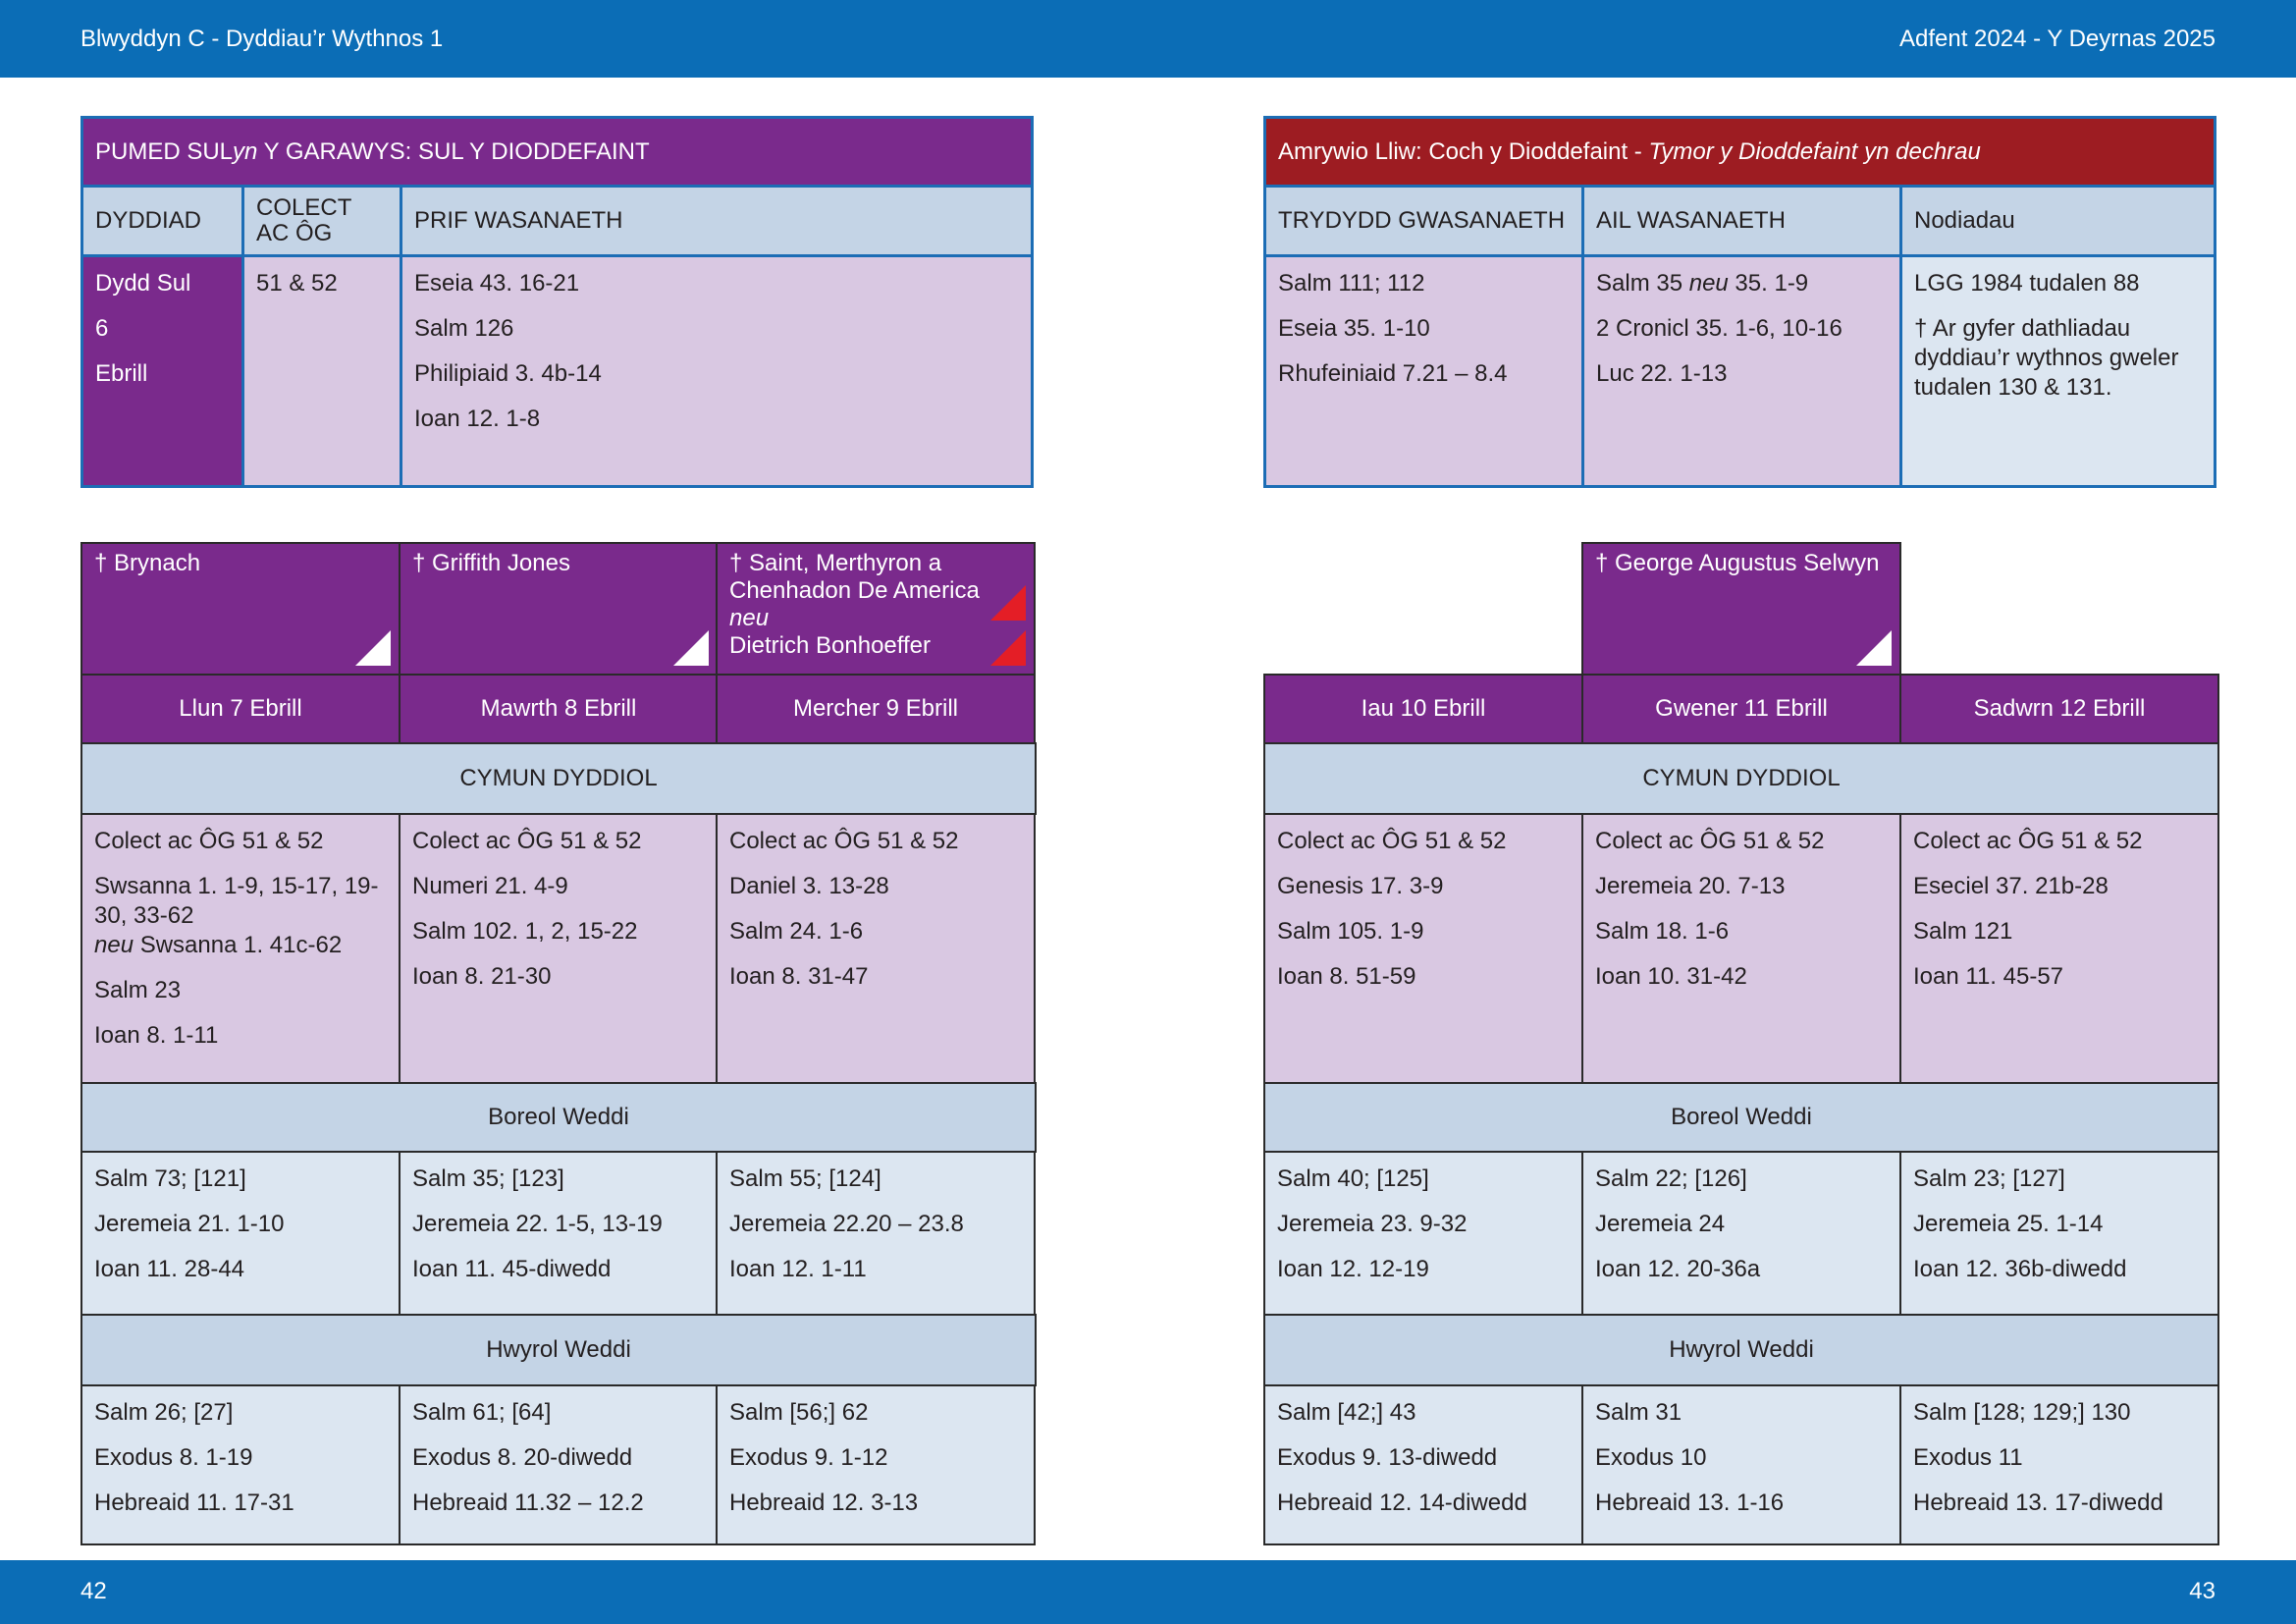 The image size is (2296, 1624). Describe the element at coordinates (482, 976) in the screenshot. I see `reading-text: Ioan 8. 21-30` at that location.